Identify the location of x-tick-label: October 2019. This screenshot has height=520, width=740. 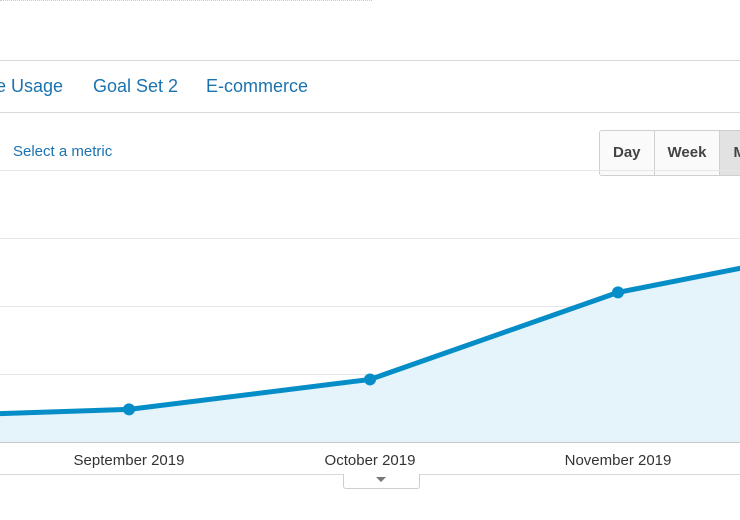
(370, 460).